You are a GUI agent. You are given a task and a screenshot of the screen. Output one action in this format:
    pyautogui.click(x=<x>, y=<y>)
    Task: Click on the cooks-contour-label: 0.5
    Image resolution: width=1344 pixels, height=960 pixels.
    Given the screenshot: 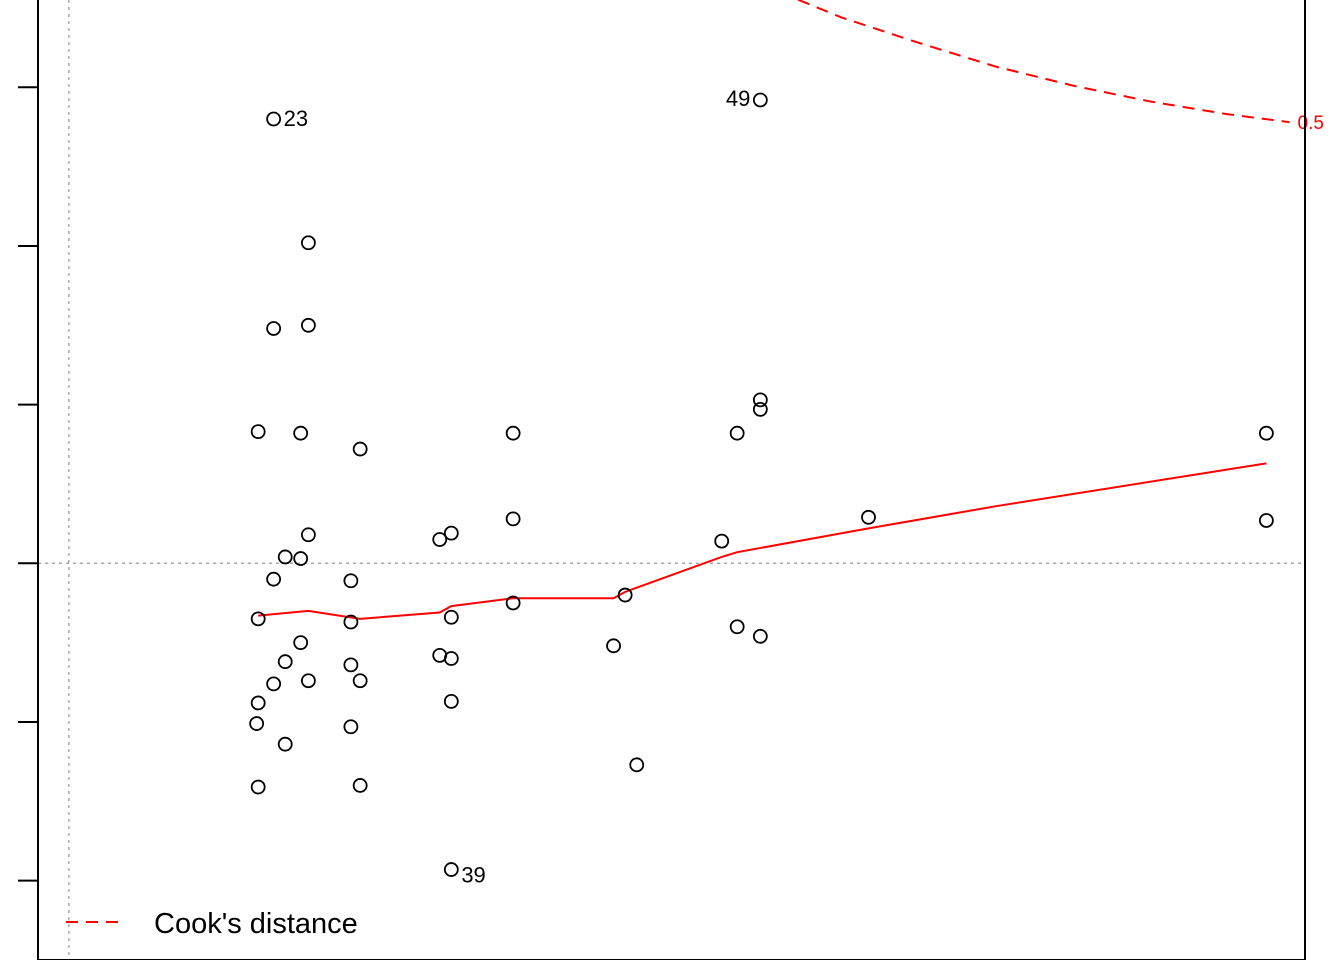 What is the action you would take?
    pyautogui.click(x=1311, y=123)
    